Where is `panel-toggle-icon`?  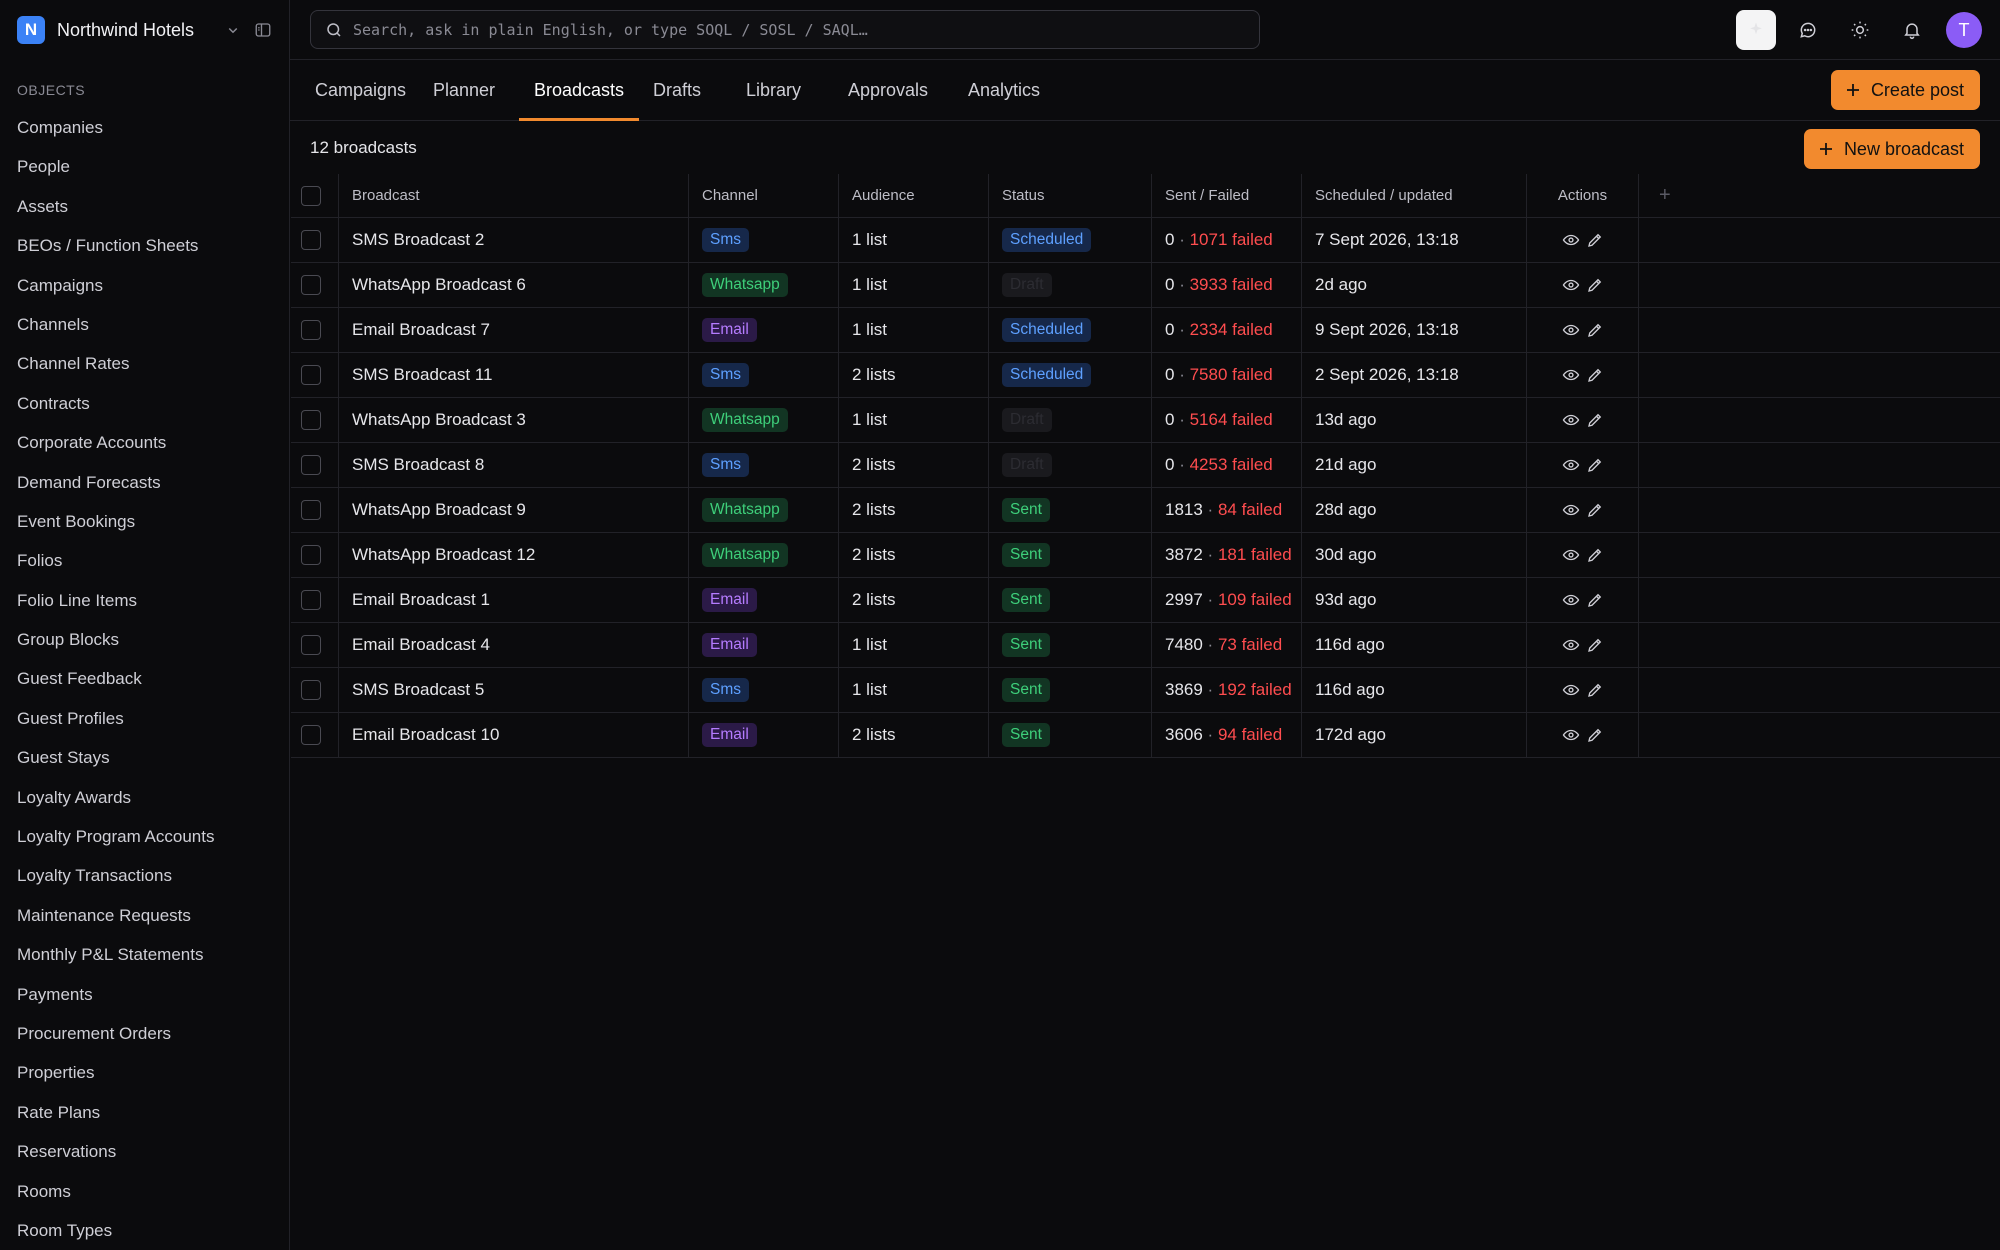
panel-toggle-icon is located at coordinates (263, 30).